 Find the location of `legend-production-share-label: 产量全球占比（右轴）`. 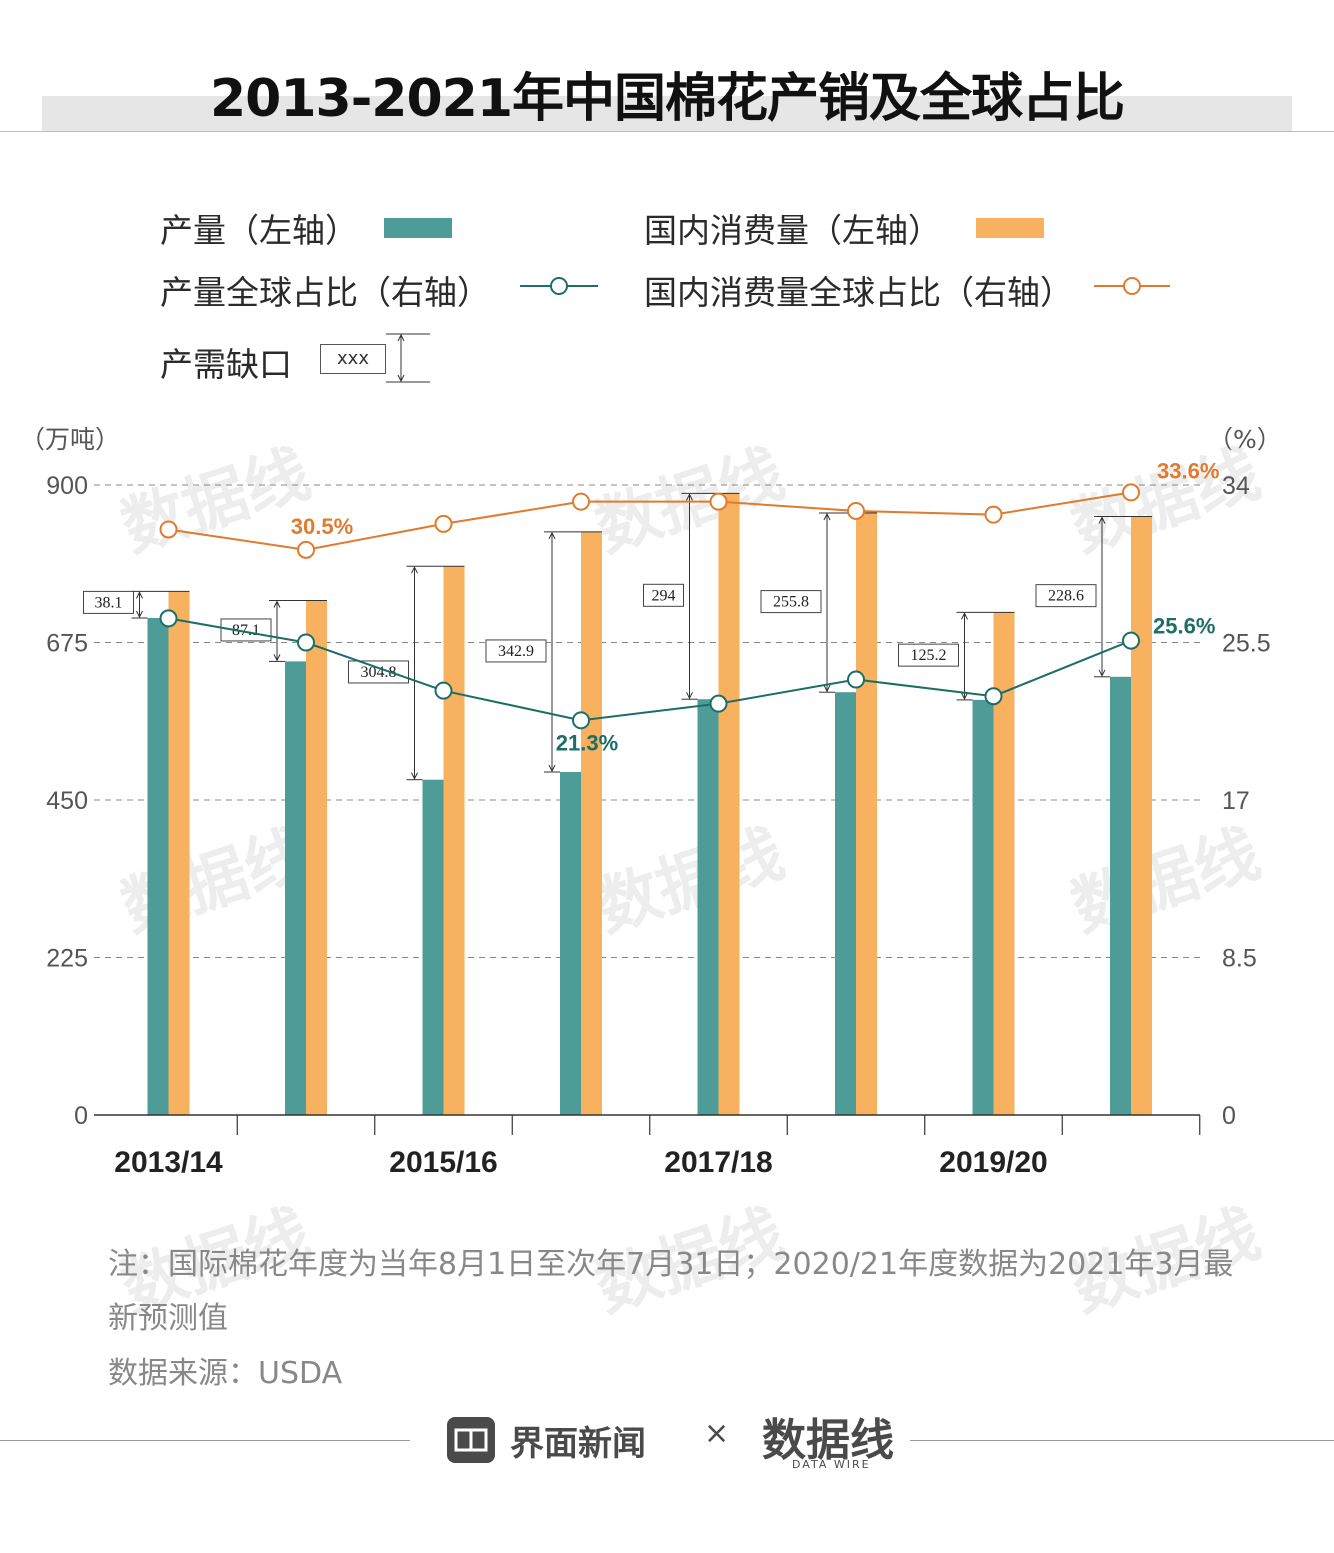

legend-production-share-label: 产量全球占比（右轴） is located at coordinates (325, 292).